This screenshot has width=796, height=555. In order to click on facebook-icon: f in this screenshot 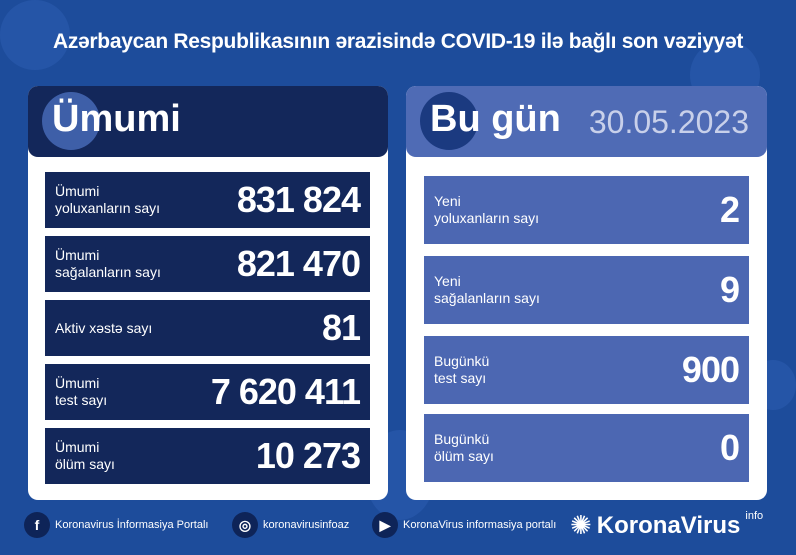, I will do `click(37, 525)`.